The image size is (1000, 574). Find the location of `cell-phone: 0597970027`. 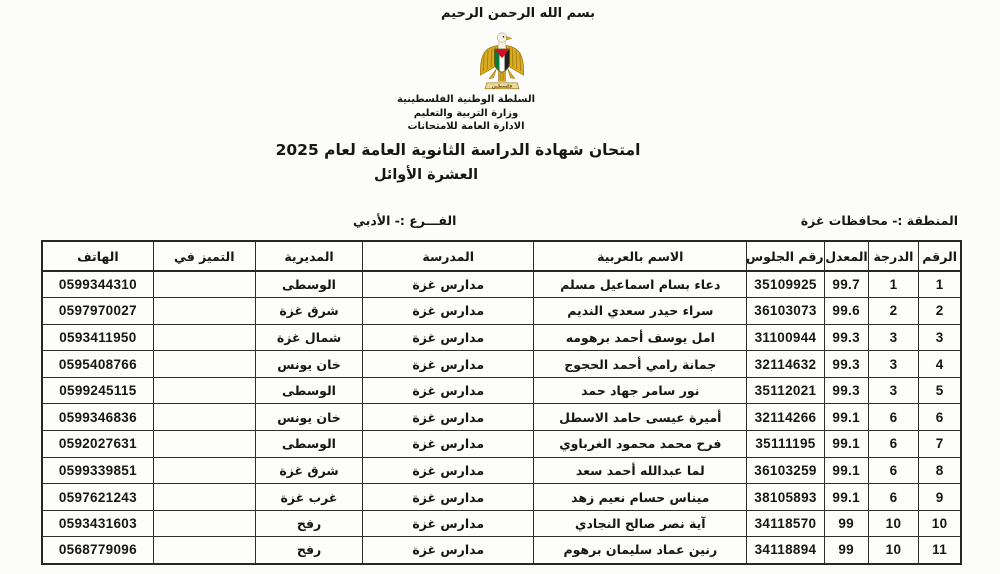

cell-phone: 0597970027 is located at coordinates (97, 311).